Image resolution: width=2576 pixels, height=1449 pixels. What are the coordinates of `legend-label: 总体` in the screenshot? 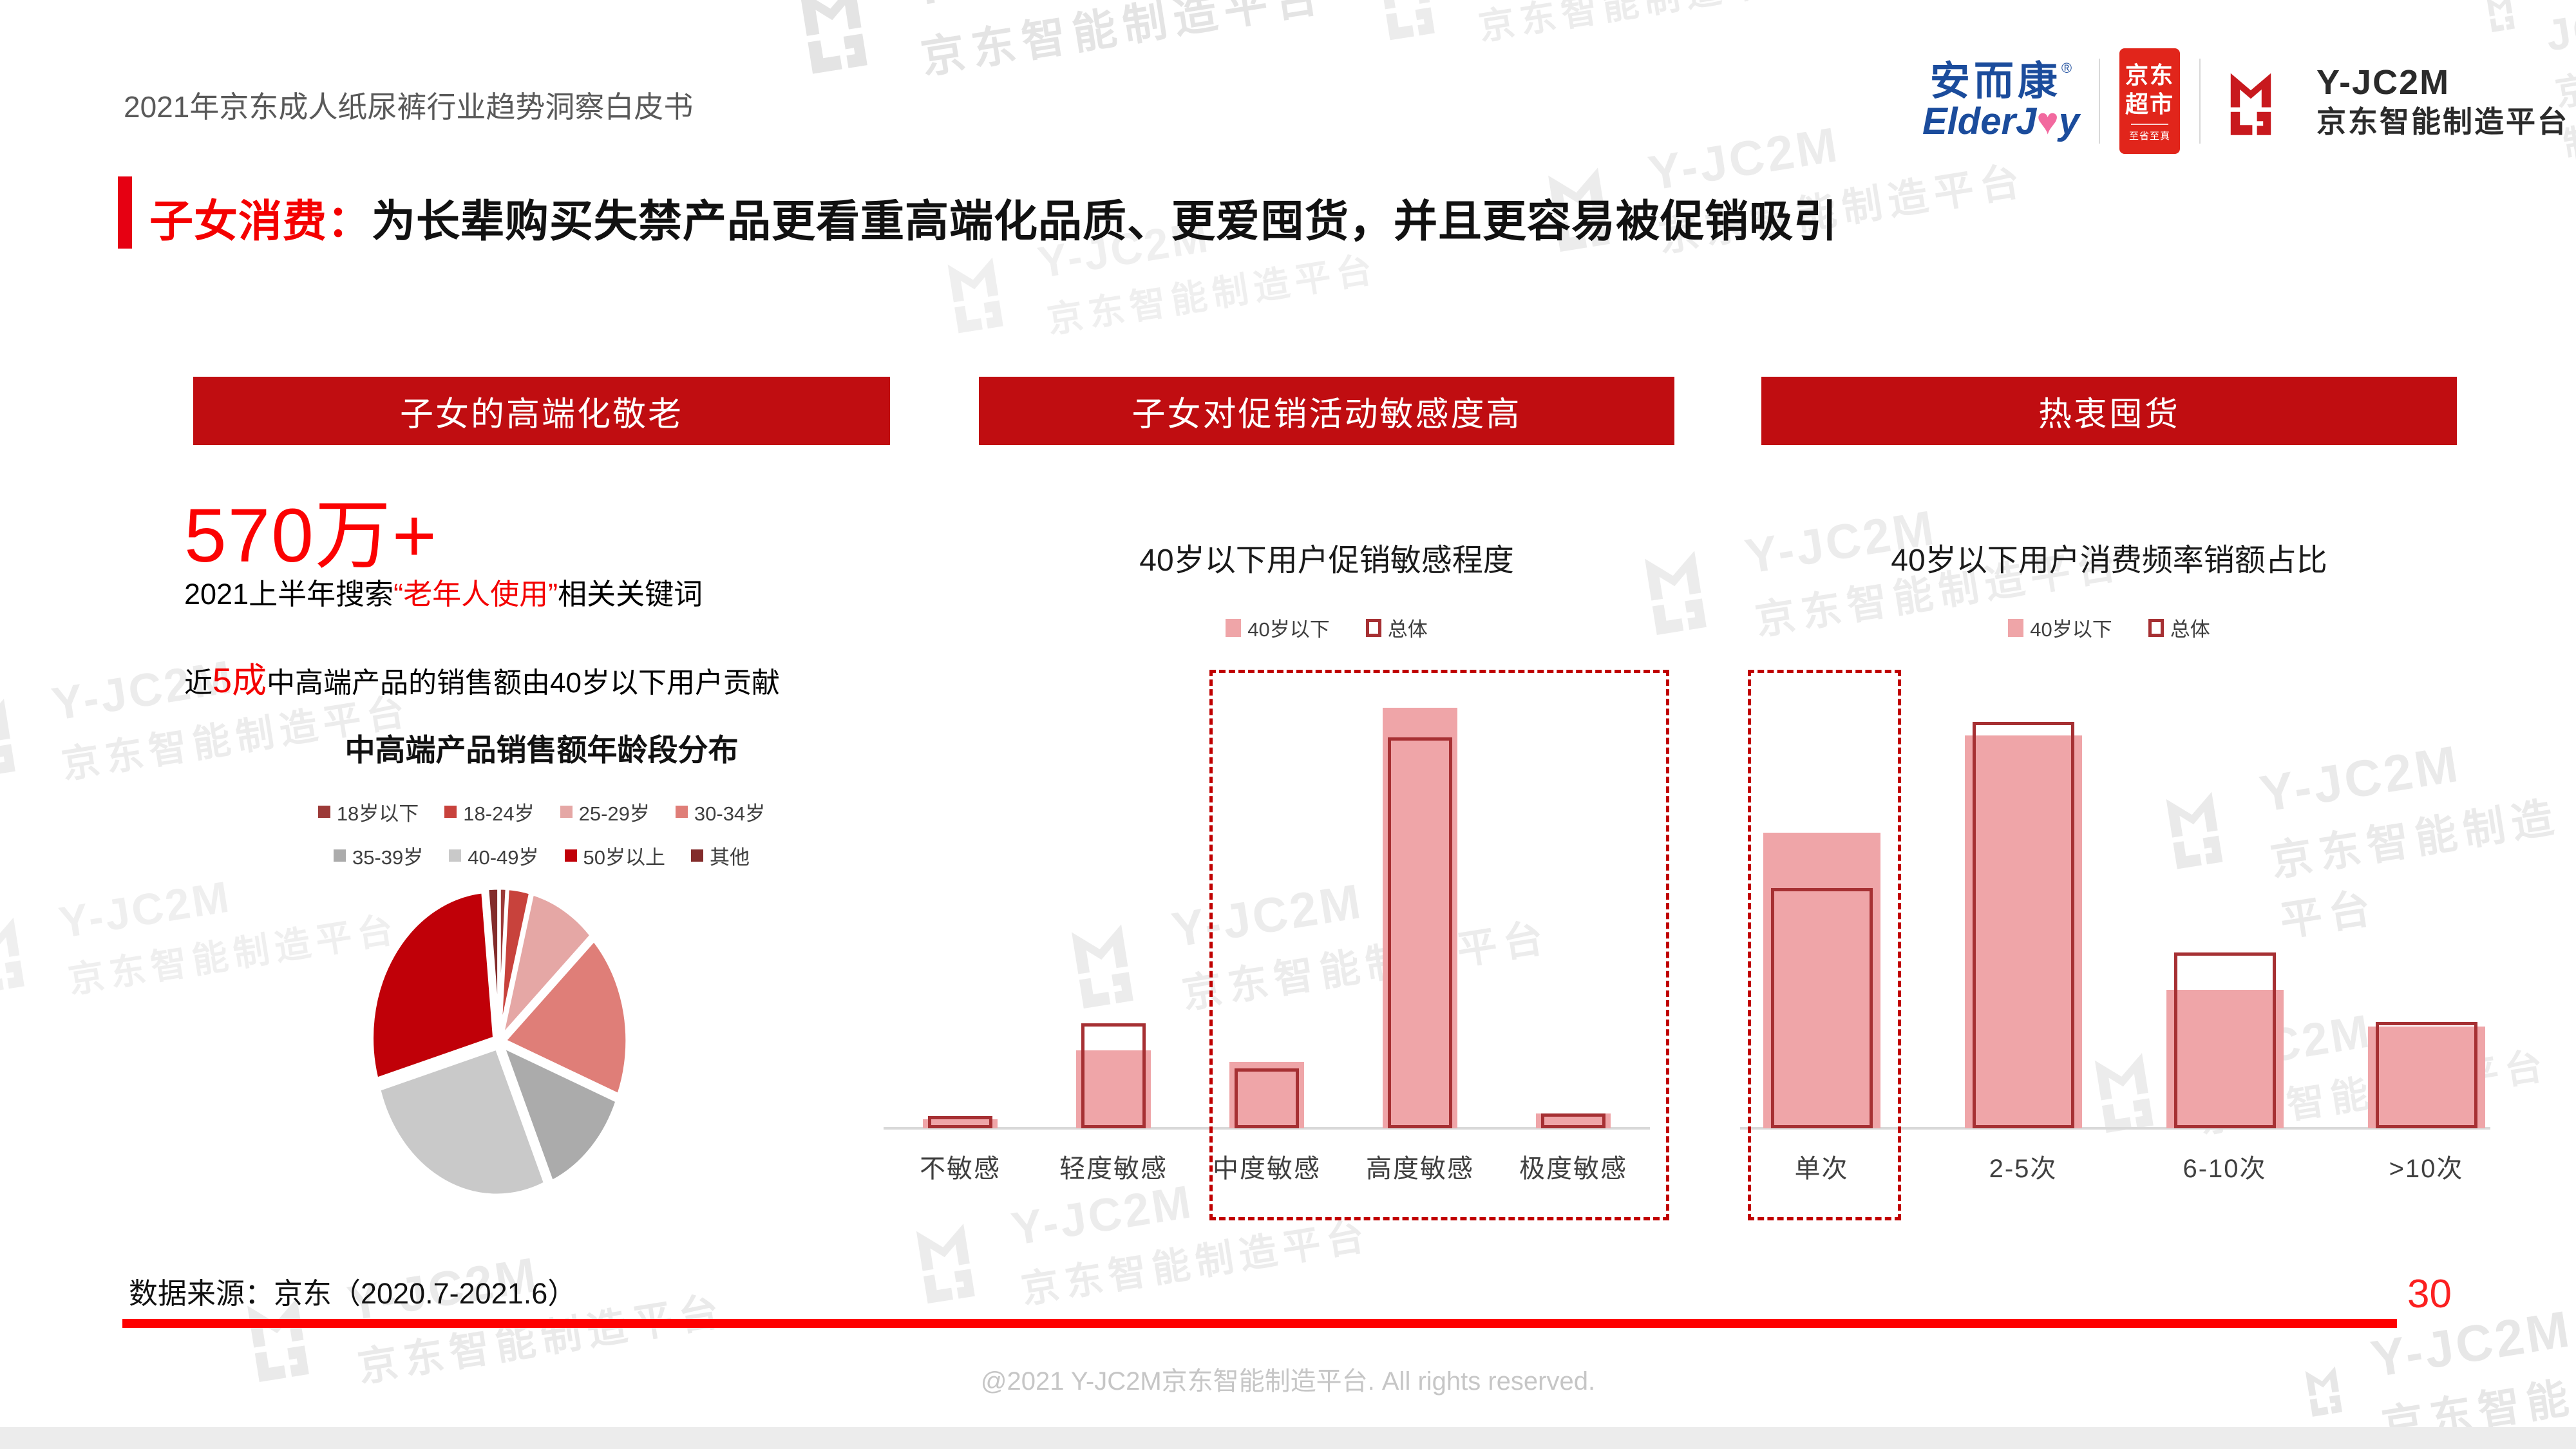 It's located at (2190, 629).